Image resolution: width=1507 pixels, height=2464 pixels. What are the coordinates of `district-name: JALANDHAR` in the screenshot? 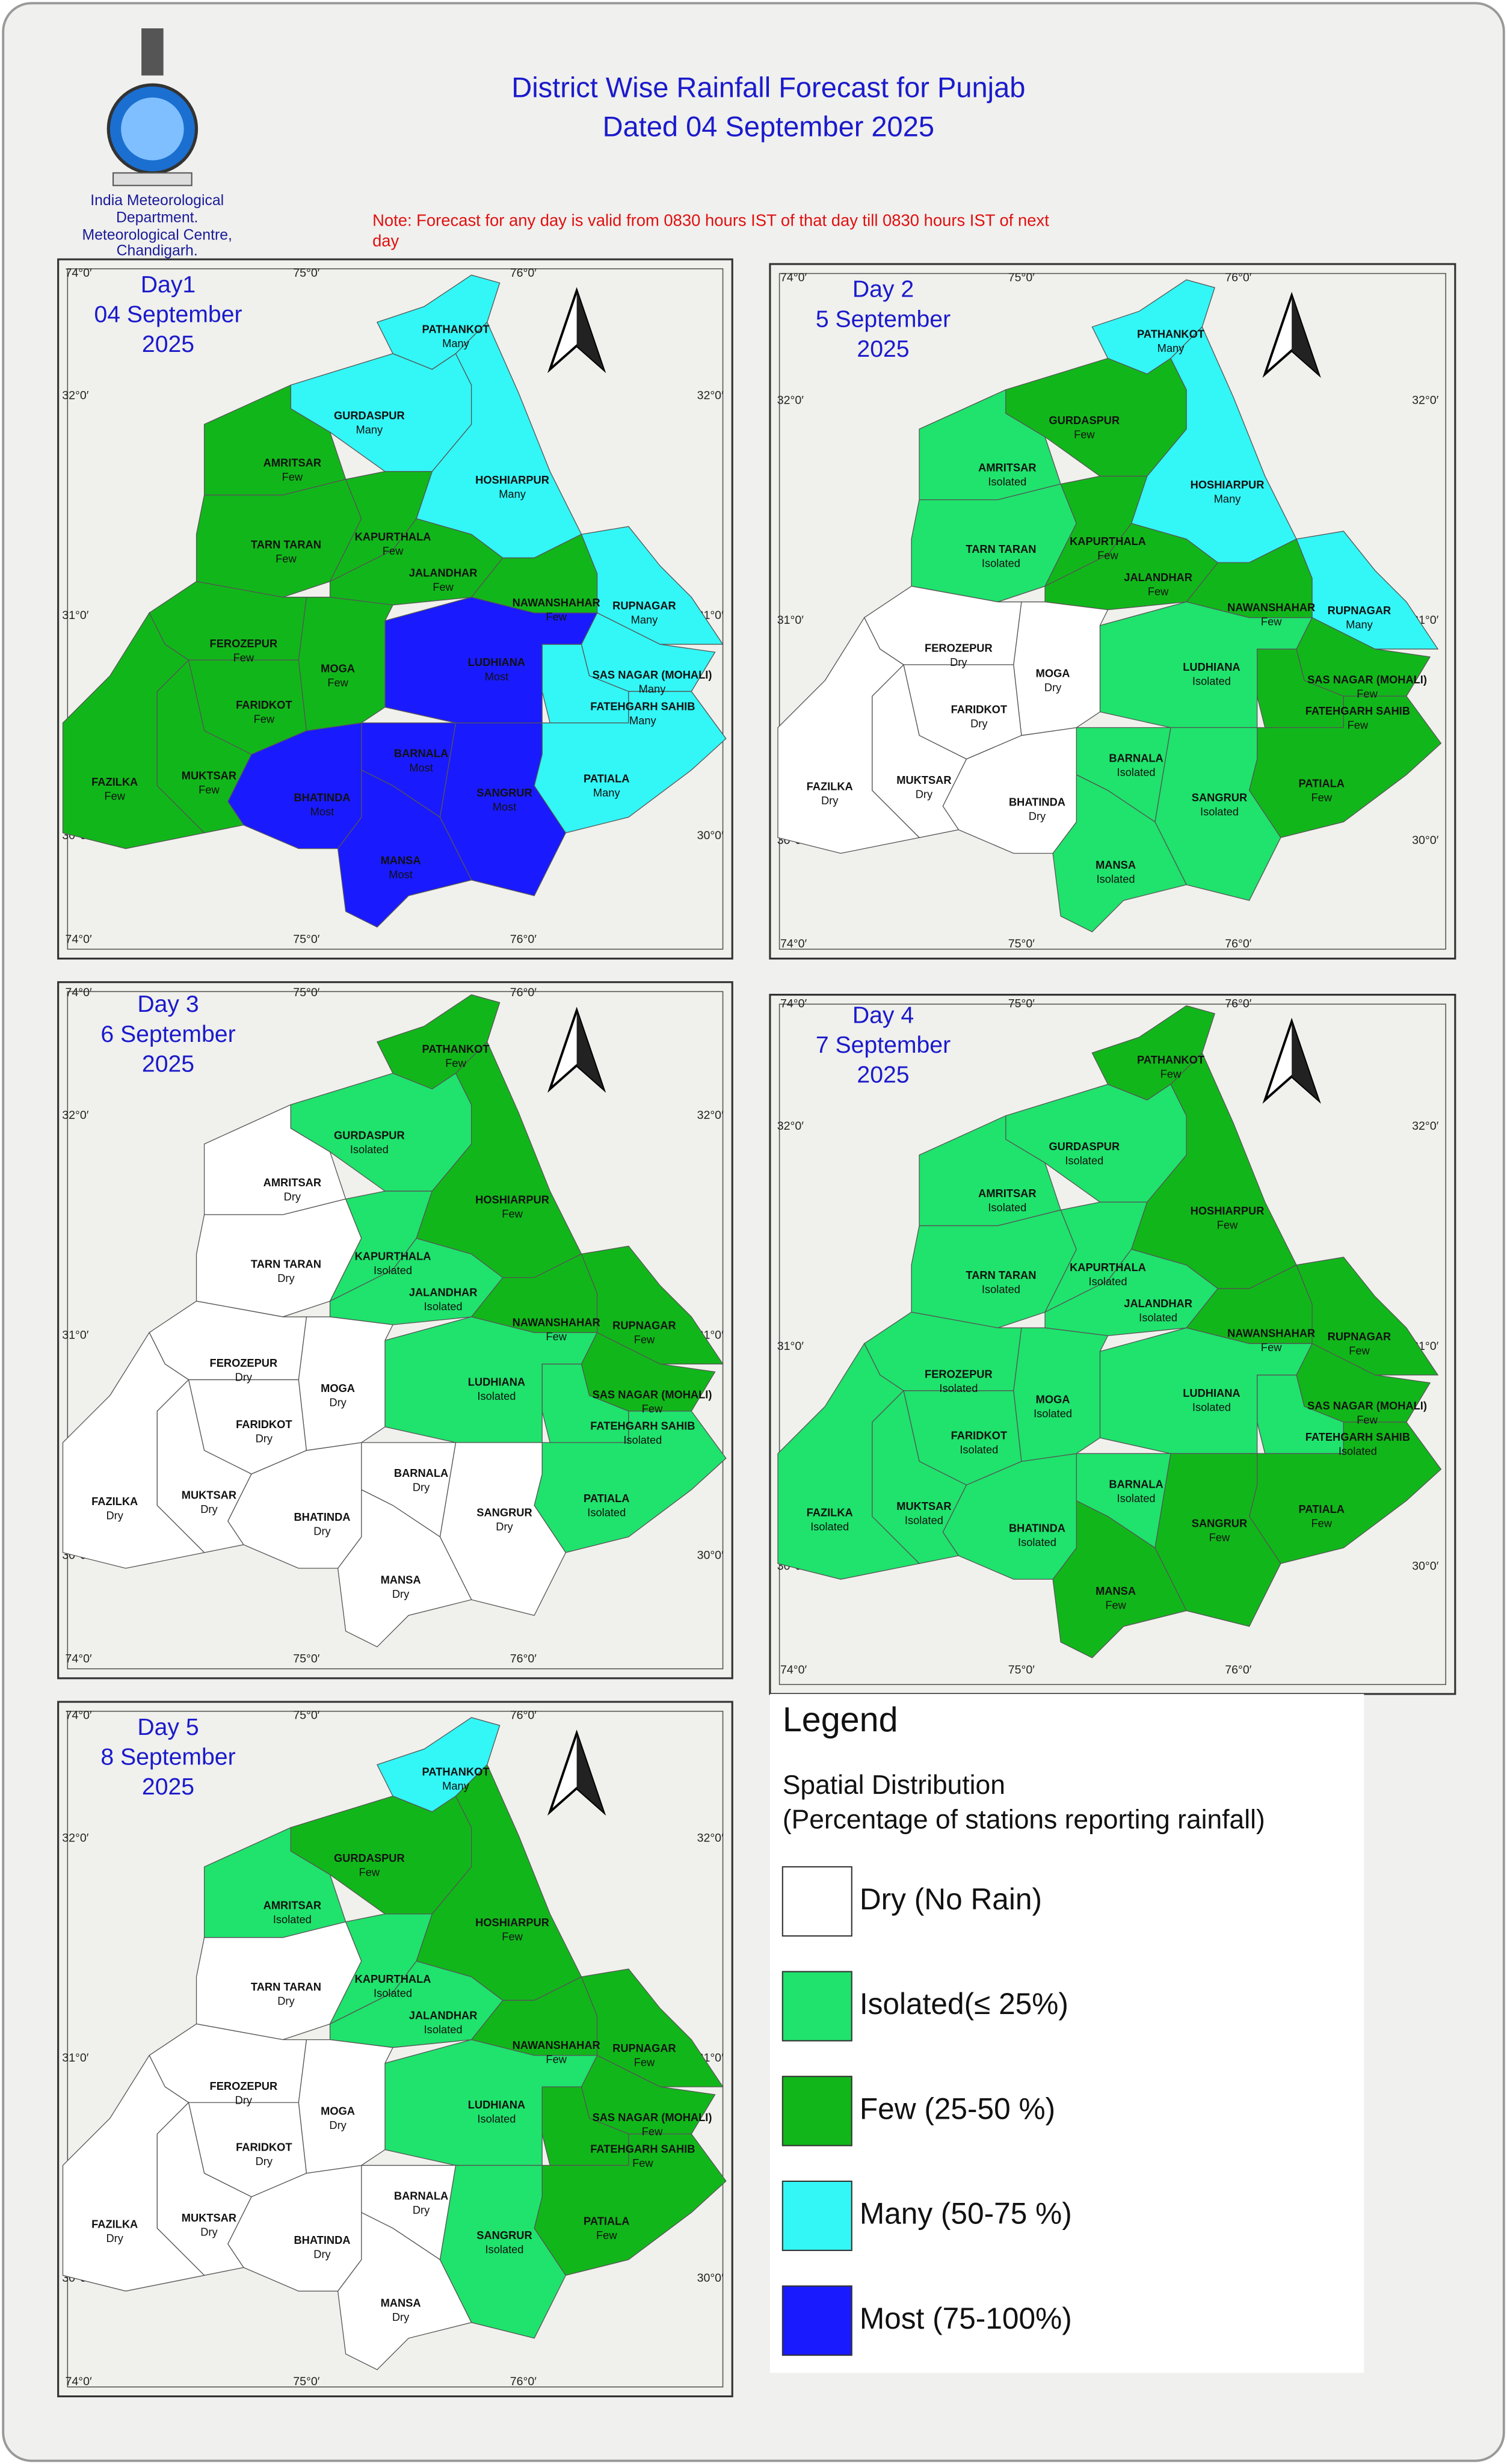 It's located at (443, 572).